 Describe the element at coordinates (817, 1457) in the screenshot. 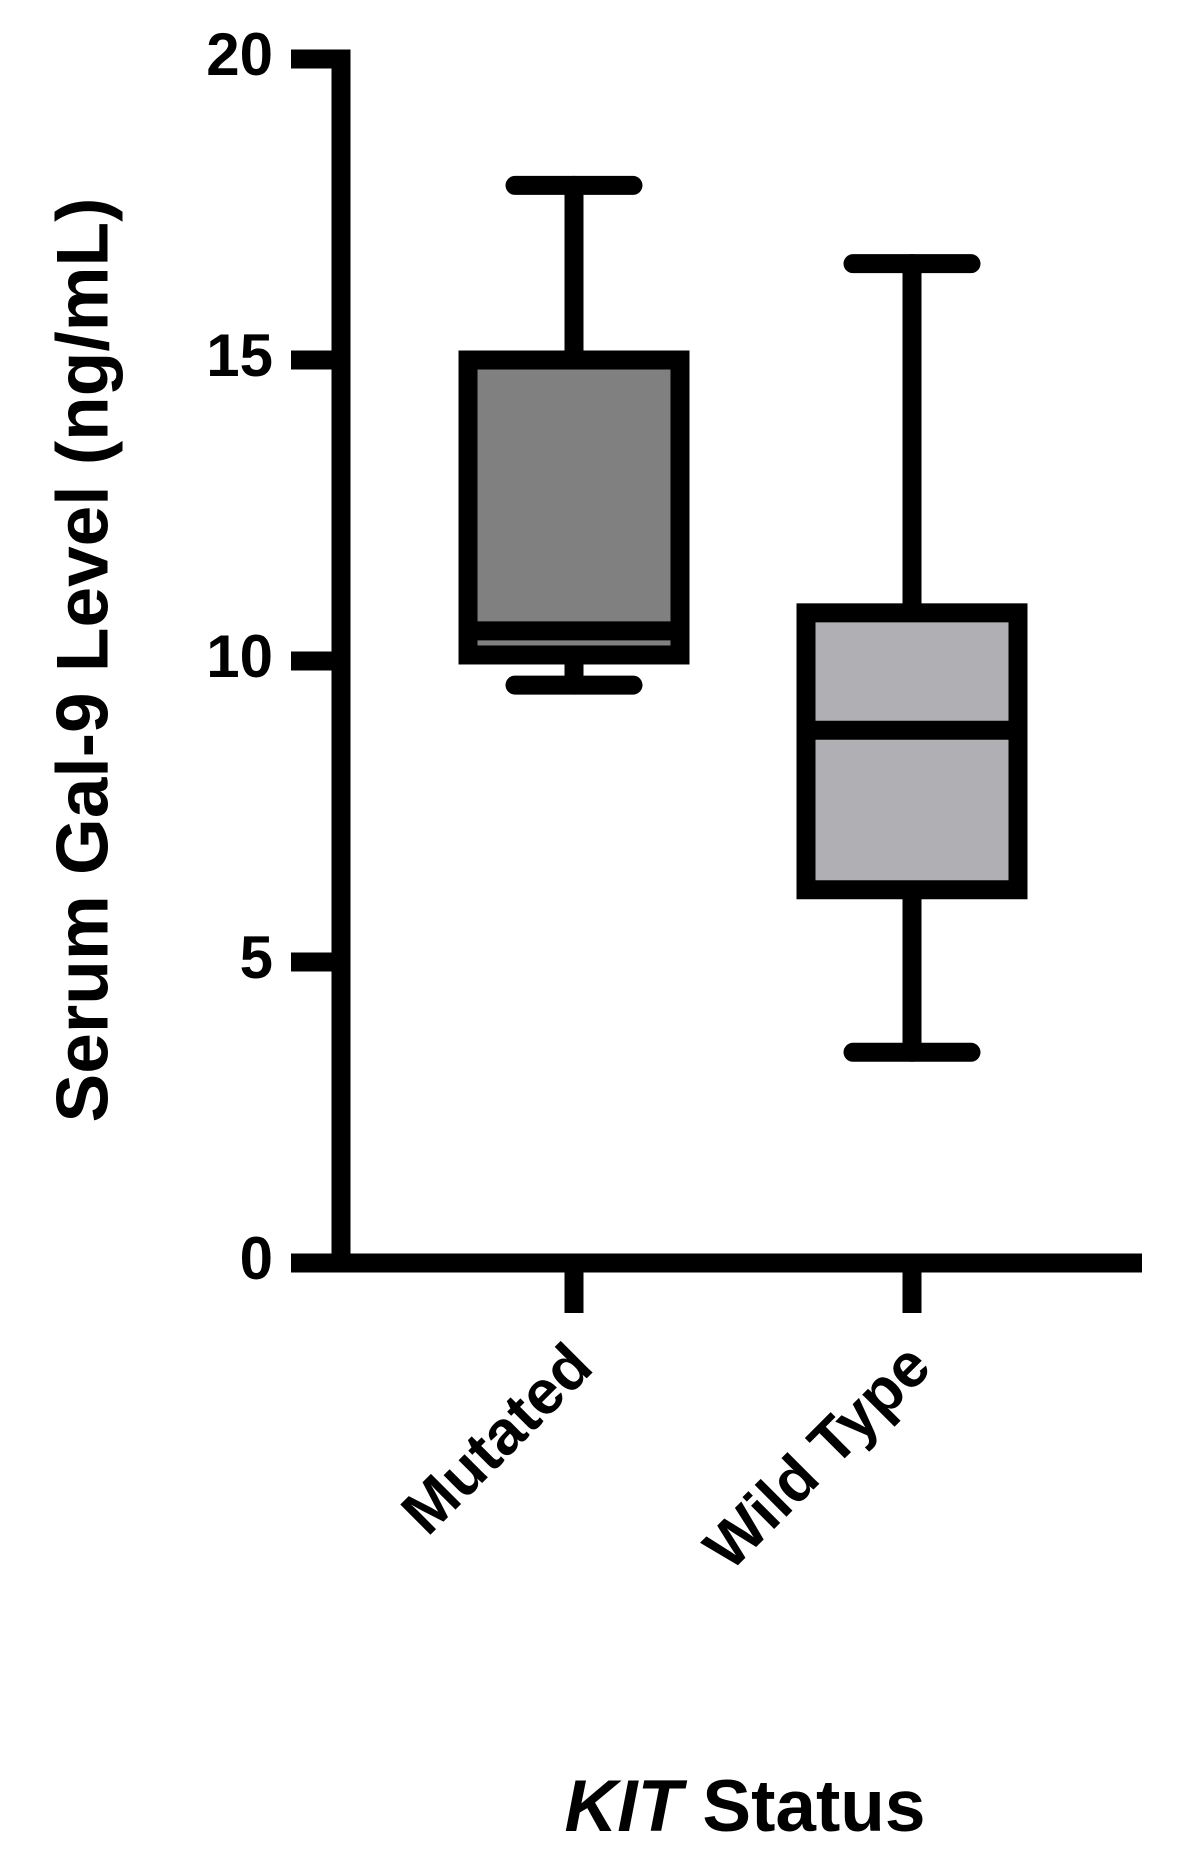

I see `x-tick-label: Wild Type` at that location.